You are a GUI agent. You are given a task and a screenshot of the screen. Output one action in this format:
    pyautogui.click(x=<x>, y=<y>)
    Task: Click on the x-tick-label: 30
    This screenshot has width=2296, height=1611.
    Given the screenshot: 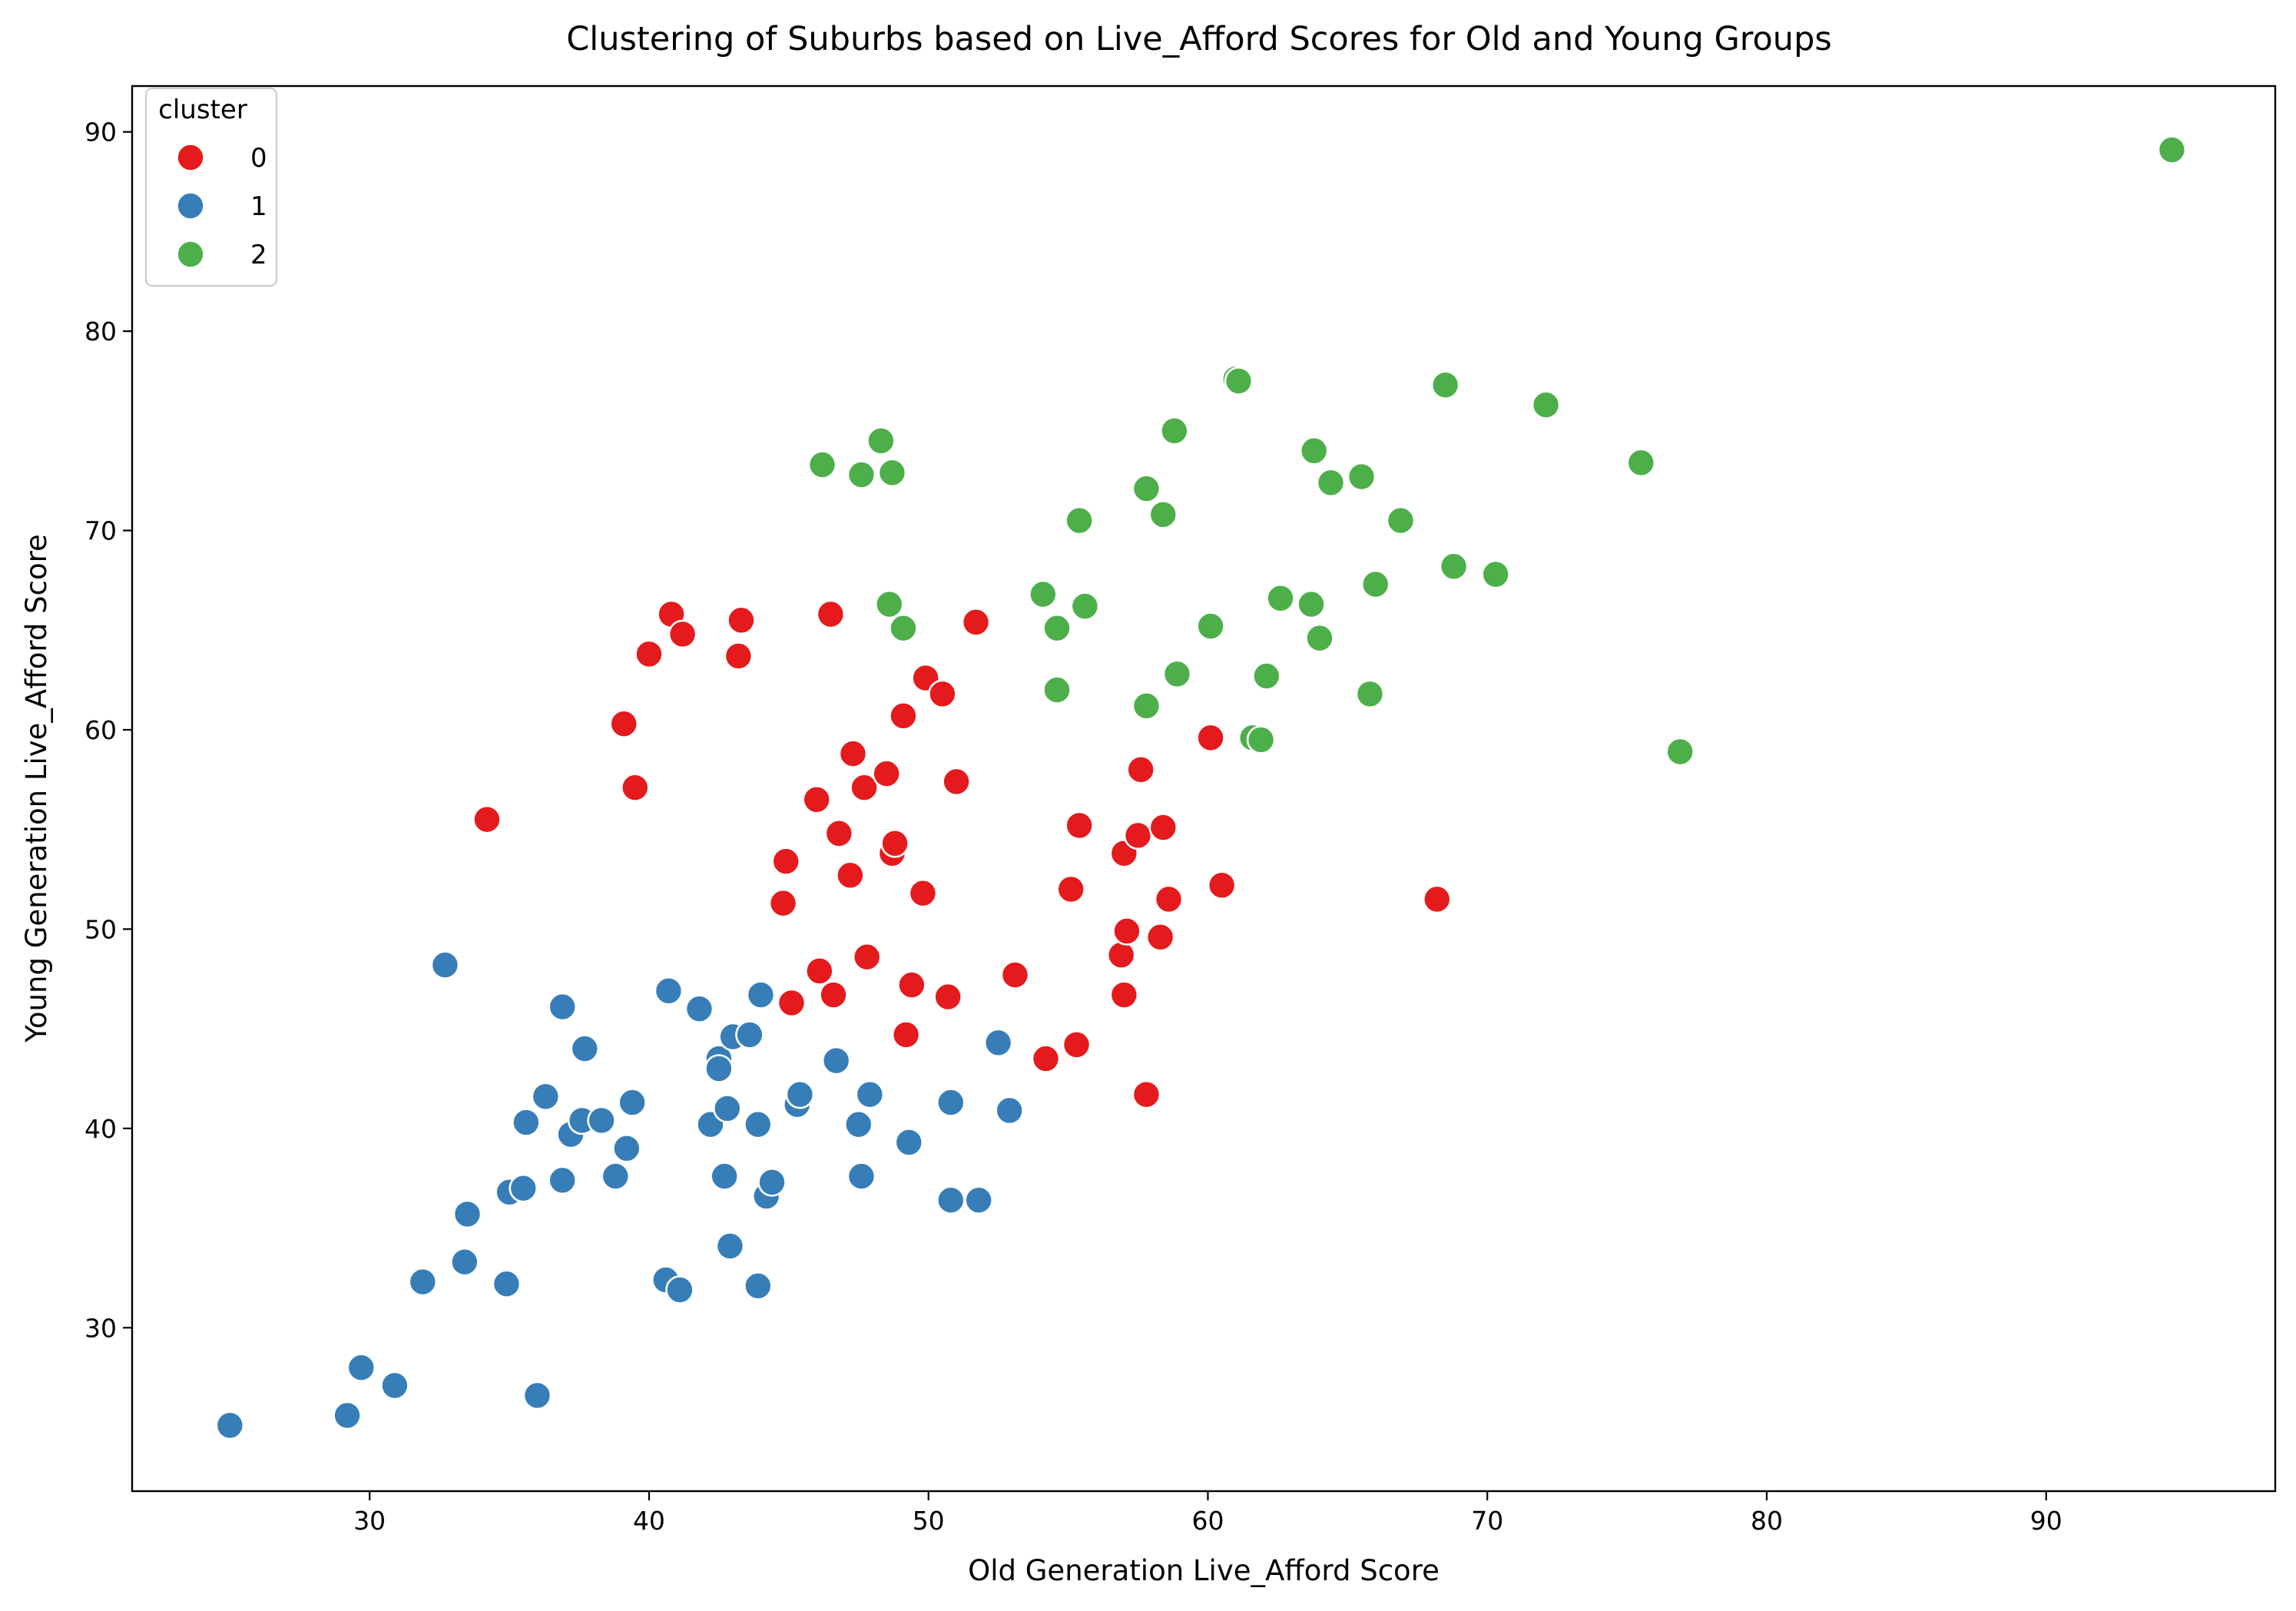 What is the action you would take?
    pyautogui.click(x=369, y=1521)
    